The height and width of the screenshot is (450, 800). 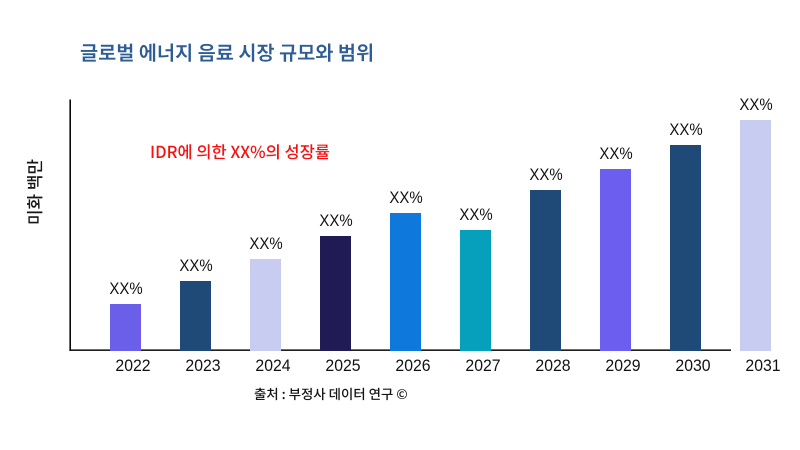 What do you see at coordinates (126, 288) in the screenshot?
I see `bar-value-label-2022: XX%` at bounding box center [126, 288].